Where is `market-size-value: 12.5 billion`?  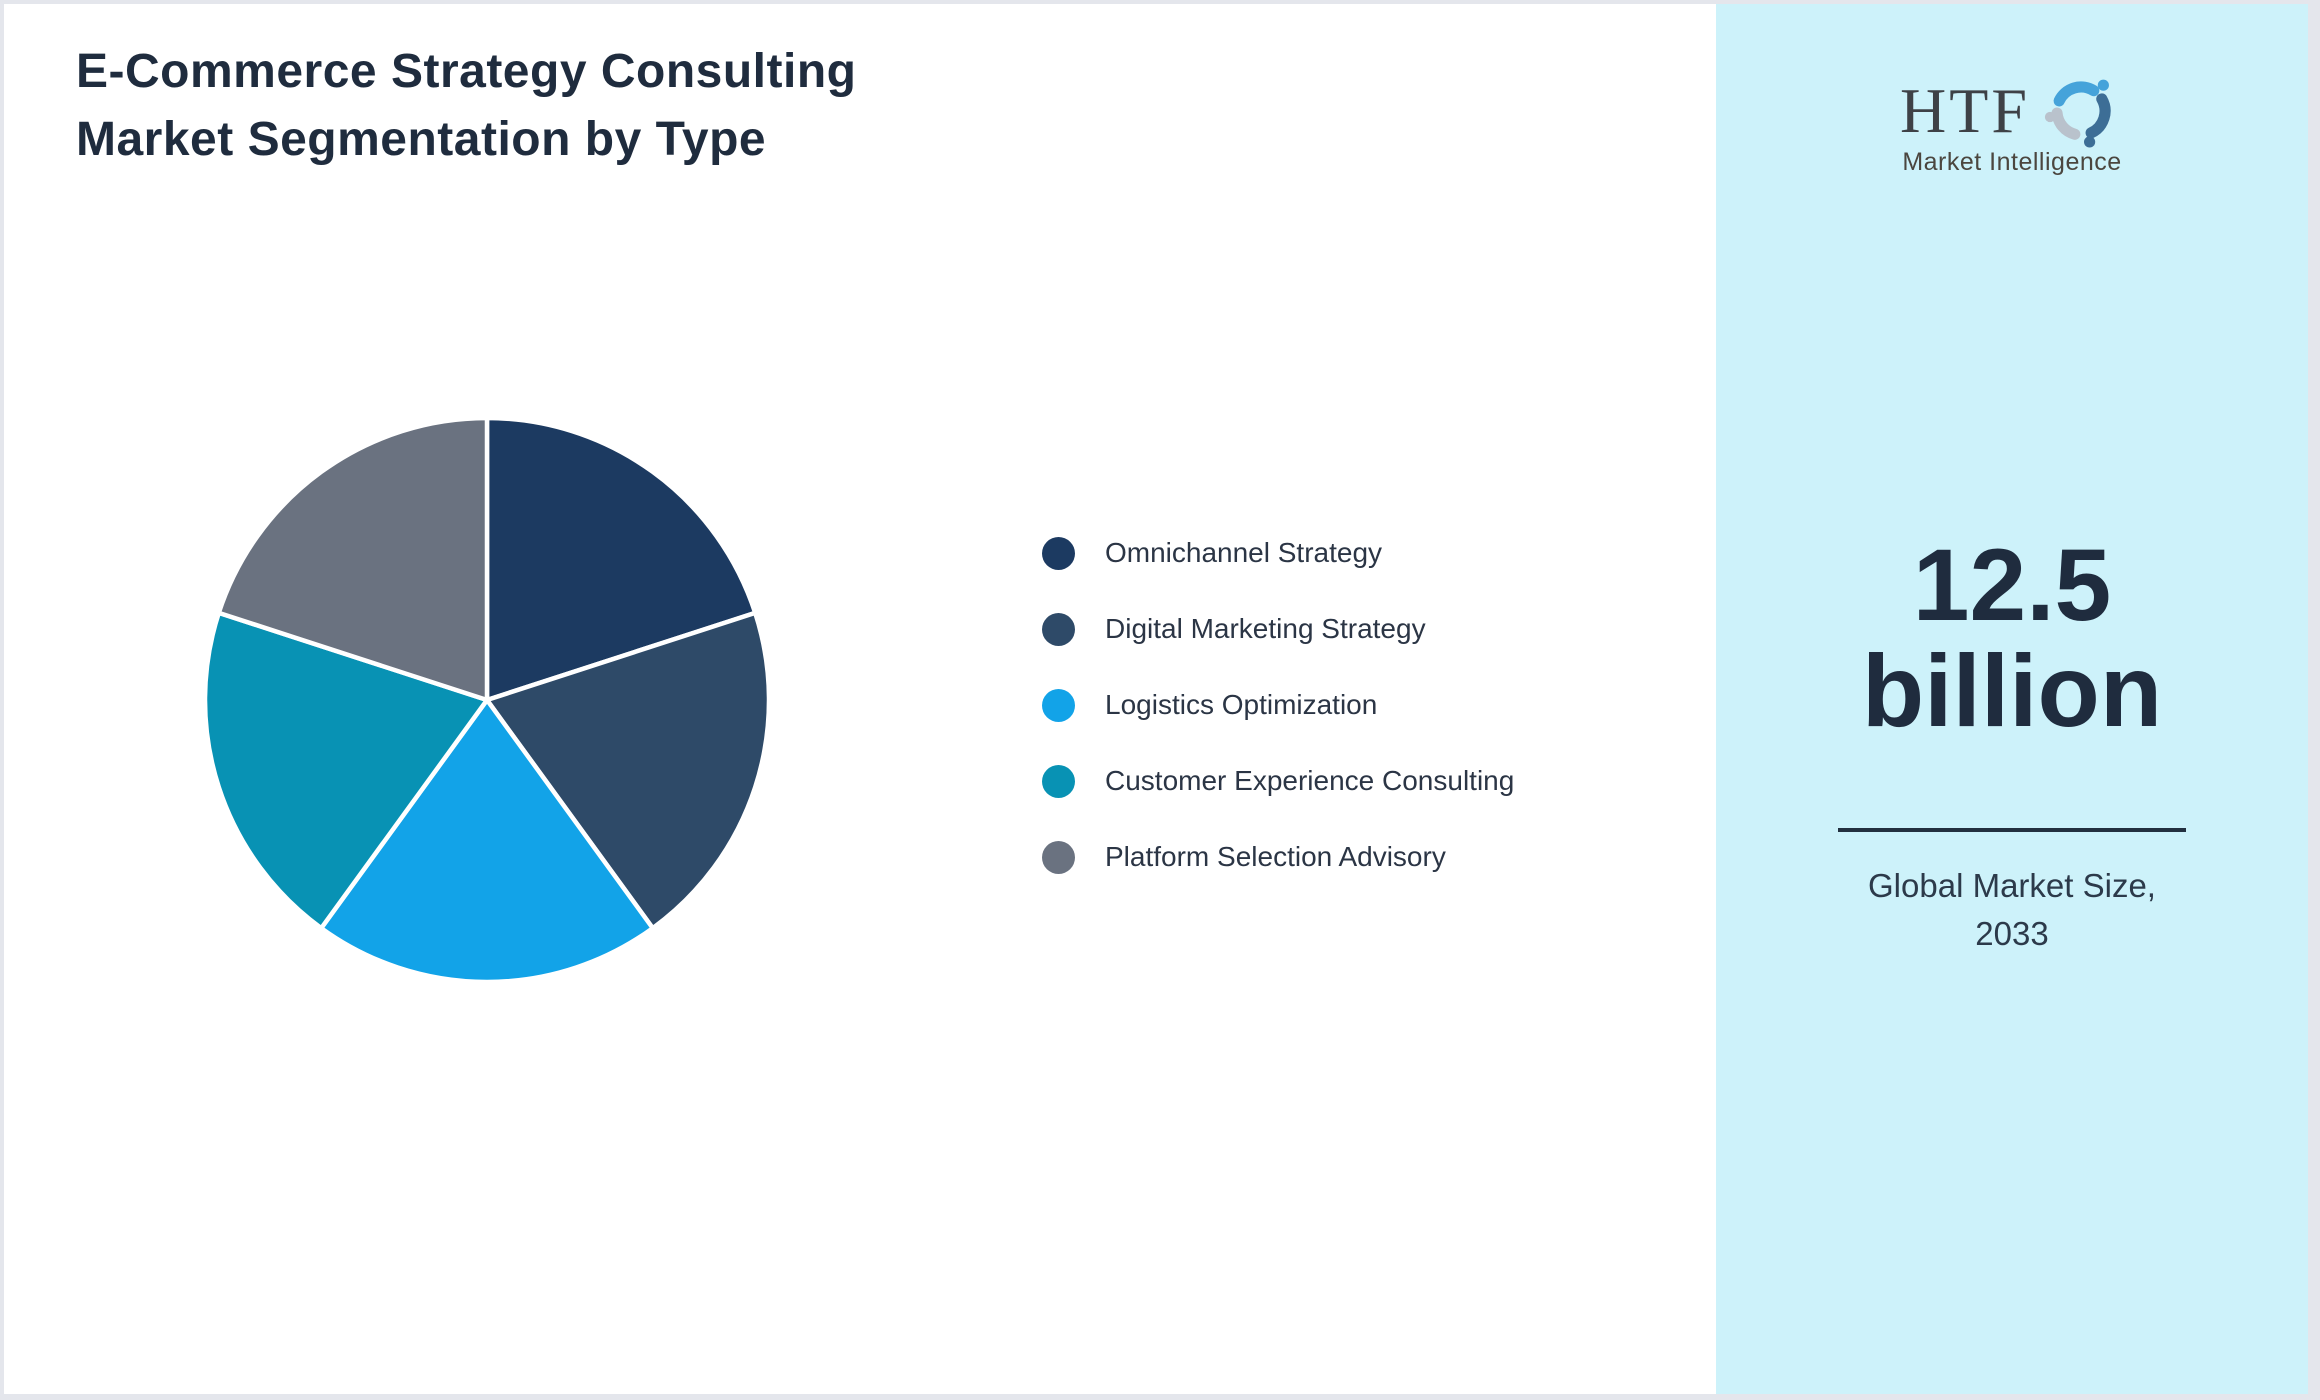
market-size-value: 12.5 billion is located at coordinates (2012, 638).